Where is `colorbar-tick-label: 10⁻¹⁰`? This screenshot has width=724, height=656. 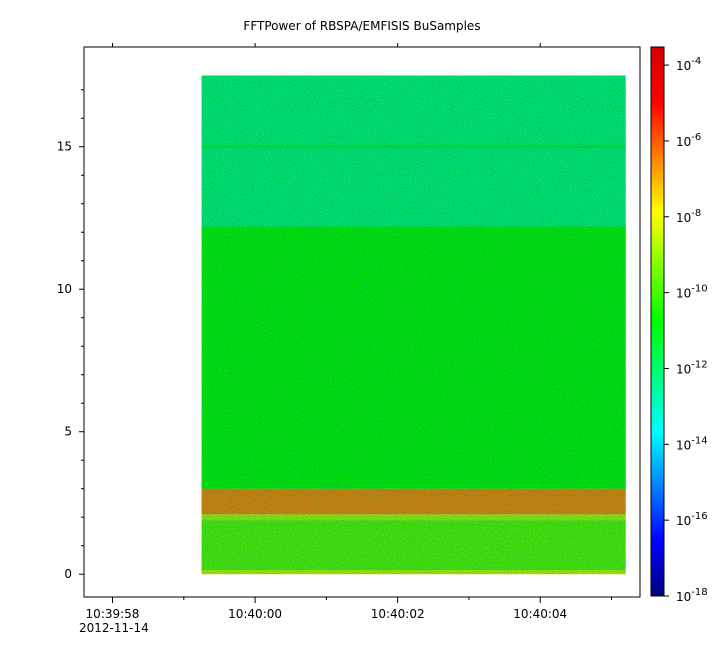
colorbar-tick-label: 10⁻¹⁰ is located at coordinates (692, 292).